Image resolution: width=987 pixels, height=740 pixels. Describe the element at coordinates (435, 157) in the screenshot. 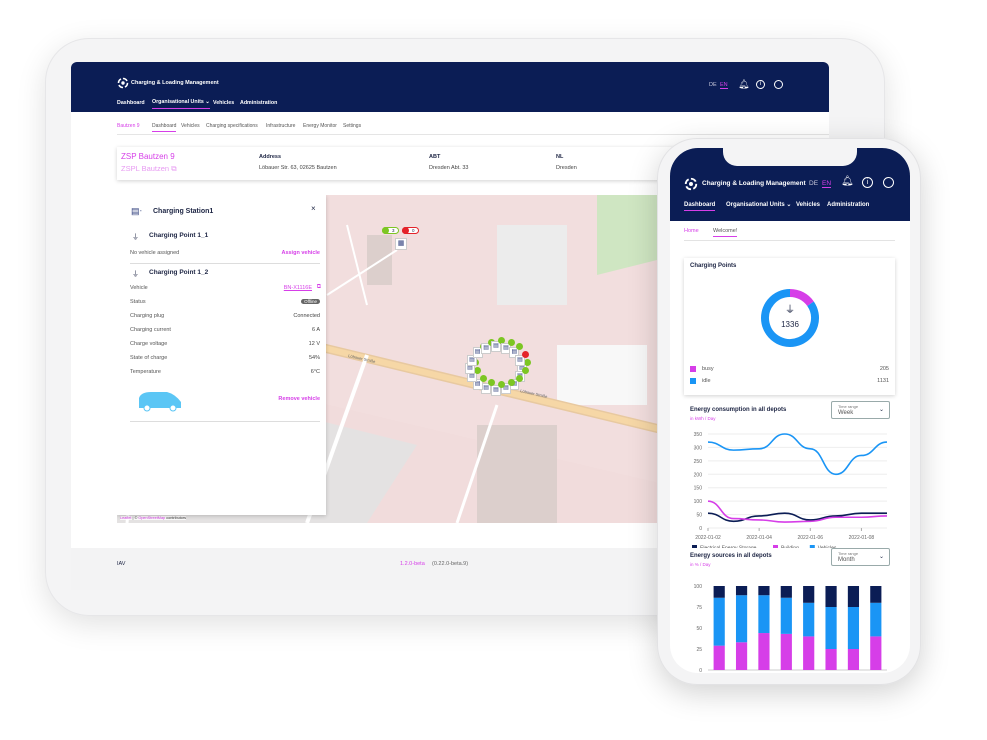

I see `abt-label: ABT` at that location.